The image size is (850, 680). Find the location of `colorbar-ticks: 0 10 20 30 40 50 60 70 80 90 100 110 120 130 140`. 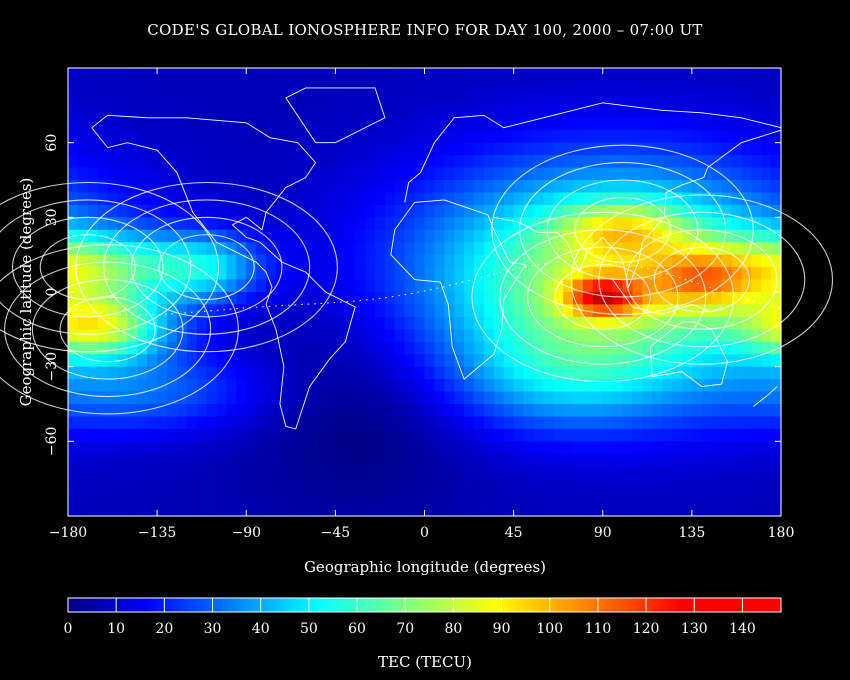

colorbar-ticks: 0 10 20 30 40 50 60 70 80 90 100 110 120 130 140 is located at coordinates (410, 617).